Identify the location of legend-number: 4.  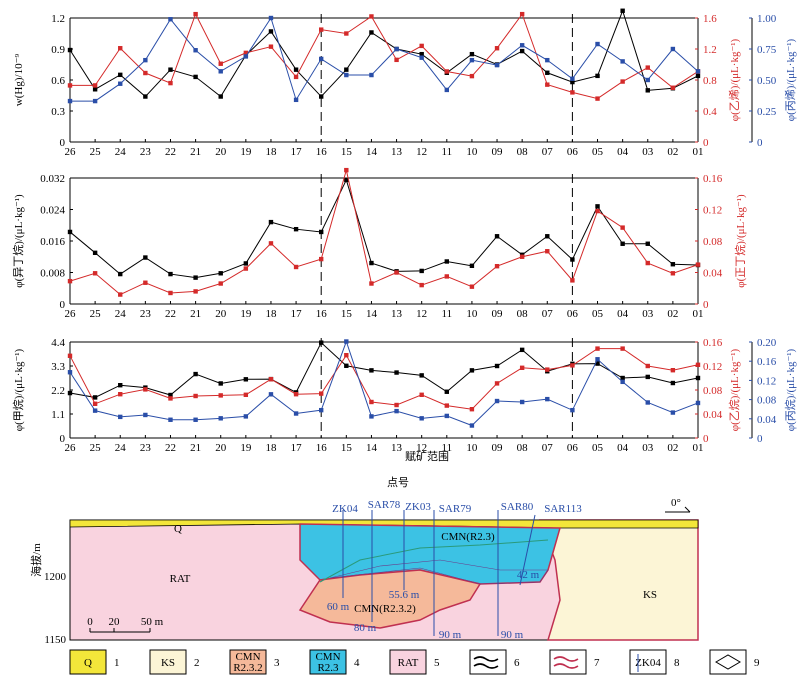
(357, 663).